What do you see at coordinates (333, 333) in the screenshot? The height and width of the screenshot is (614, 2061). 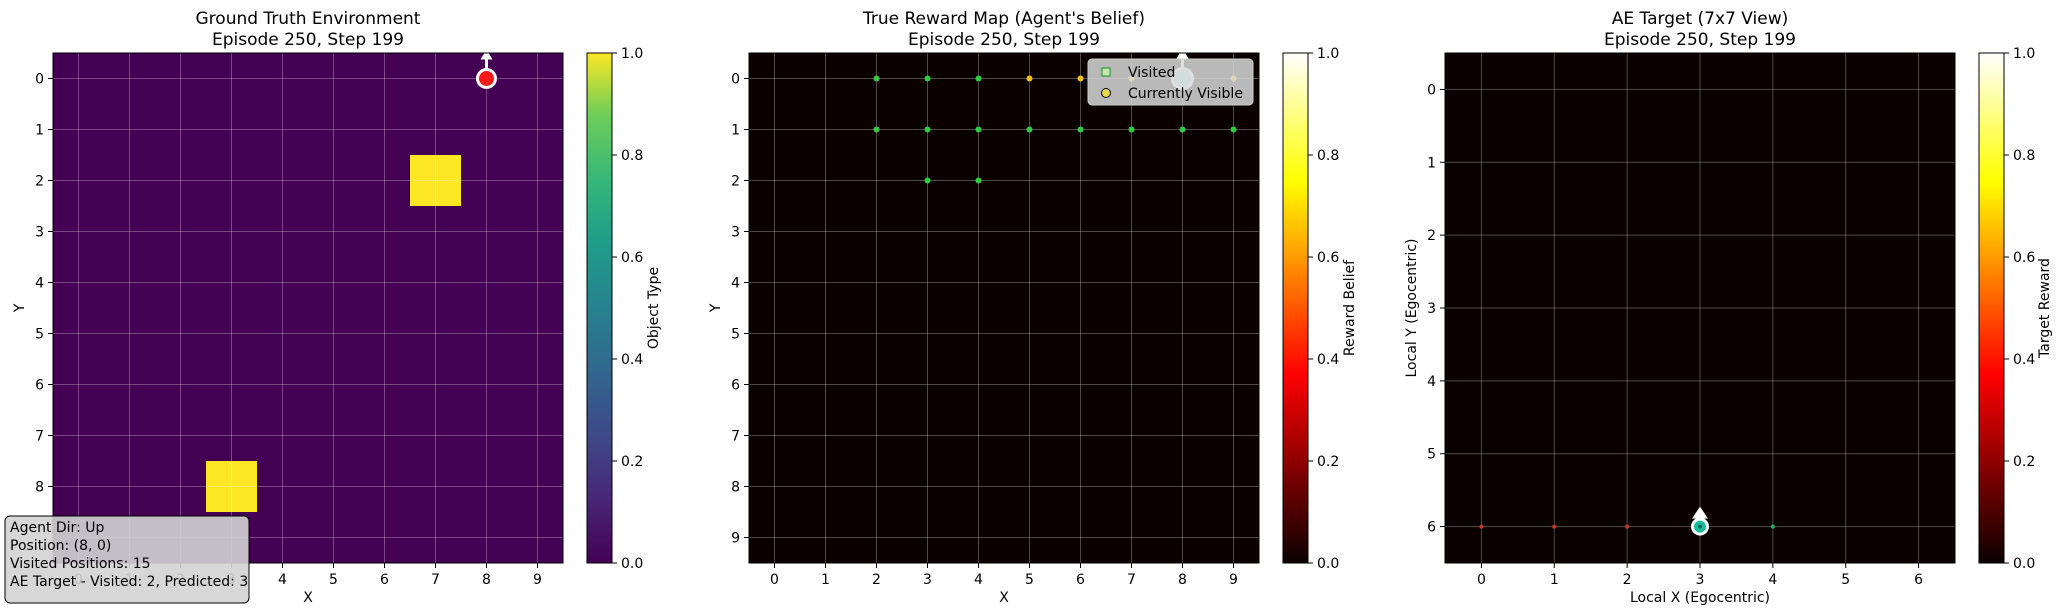 I see `panel1-cells` at bounding box center [333, 333].